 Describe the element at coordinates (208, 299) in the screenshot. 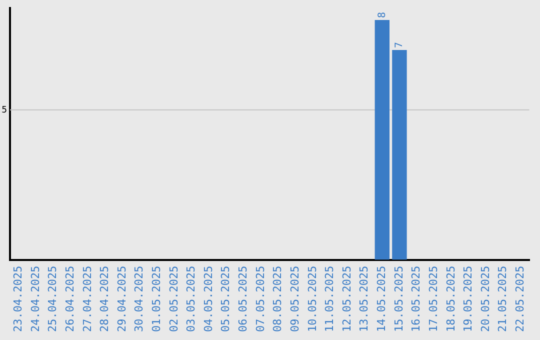

I see `x-tick-label: 04.05.2025` at that location.